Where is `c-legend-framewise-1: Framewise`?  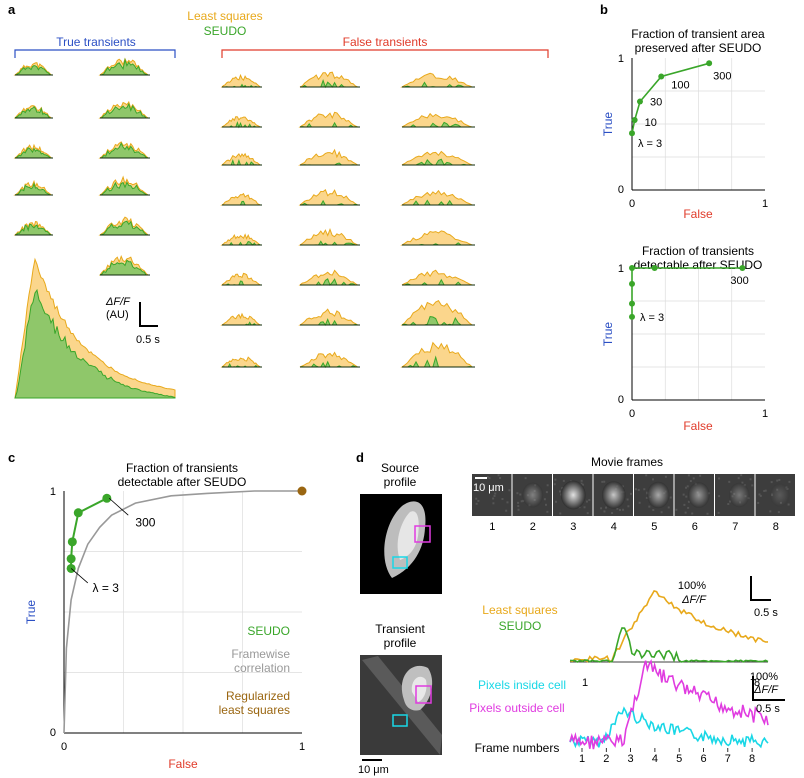 c-legend-framewise-1: Framewise is located at coordinates (260, 654).